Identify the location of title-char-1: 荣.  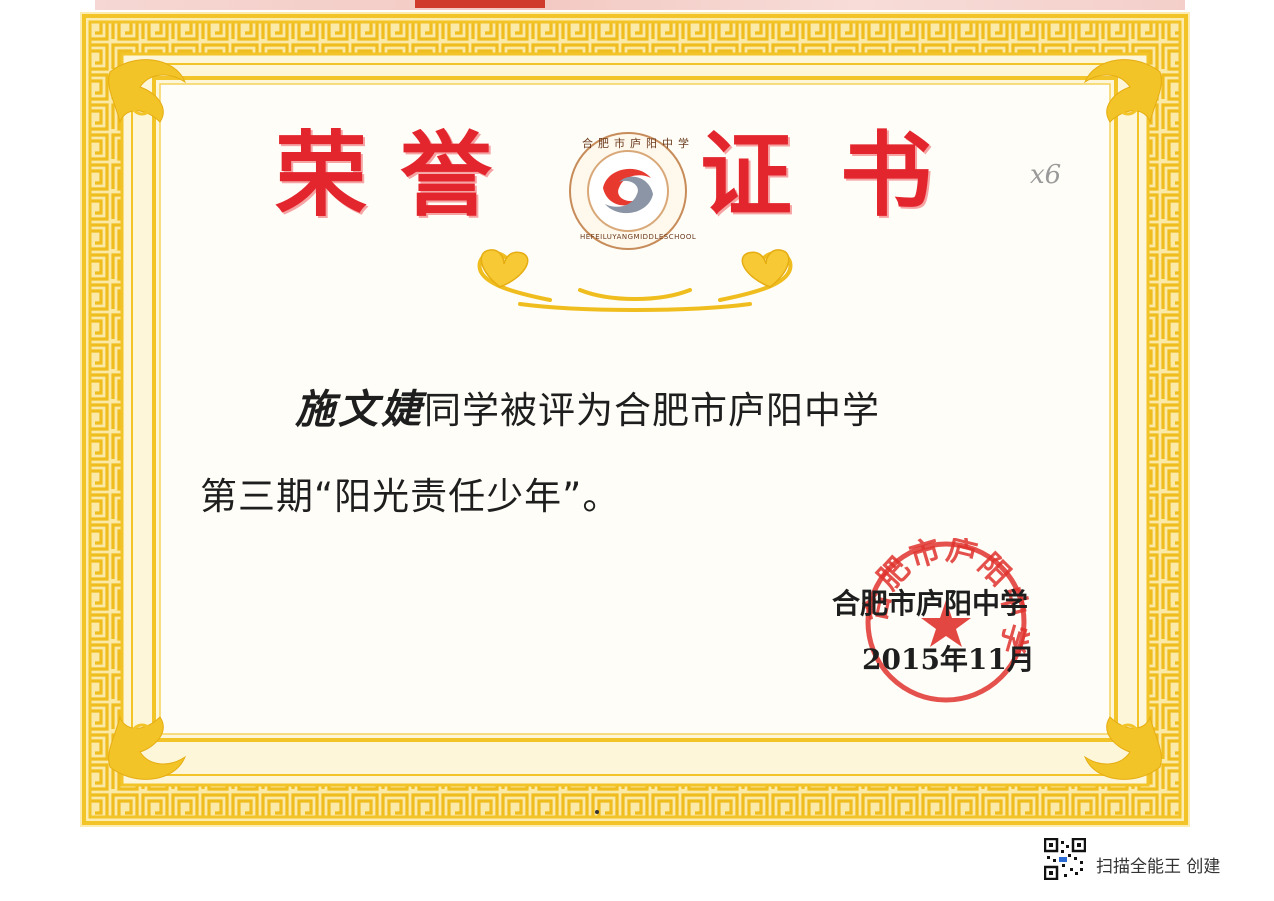
(321, 175).